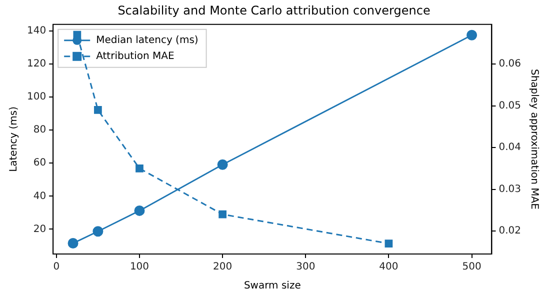  What do you see at coordinates (274, 10) in the screenshot?
I see `chart-title: Scalability and Monte Carlo attribution convergence` at bounding box center [274, 10].